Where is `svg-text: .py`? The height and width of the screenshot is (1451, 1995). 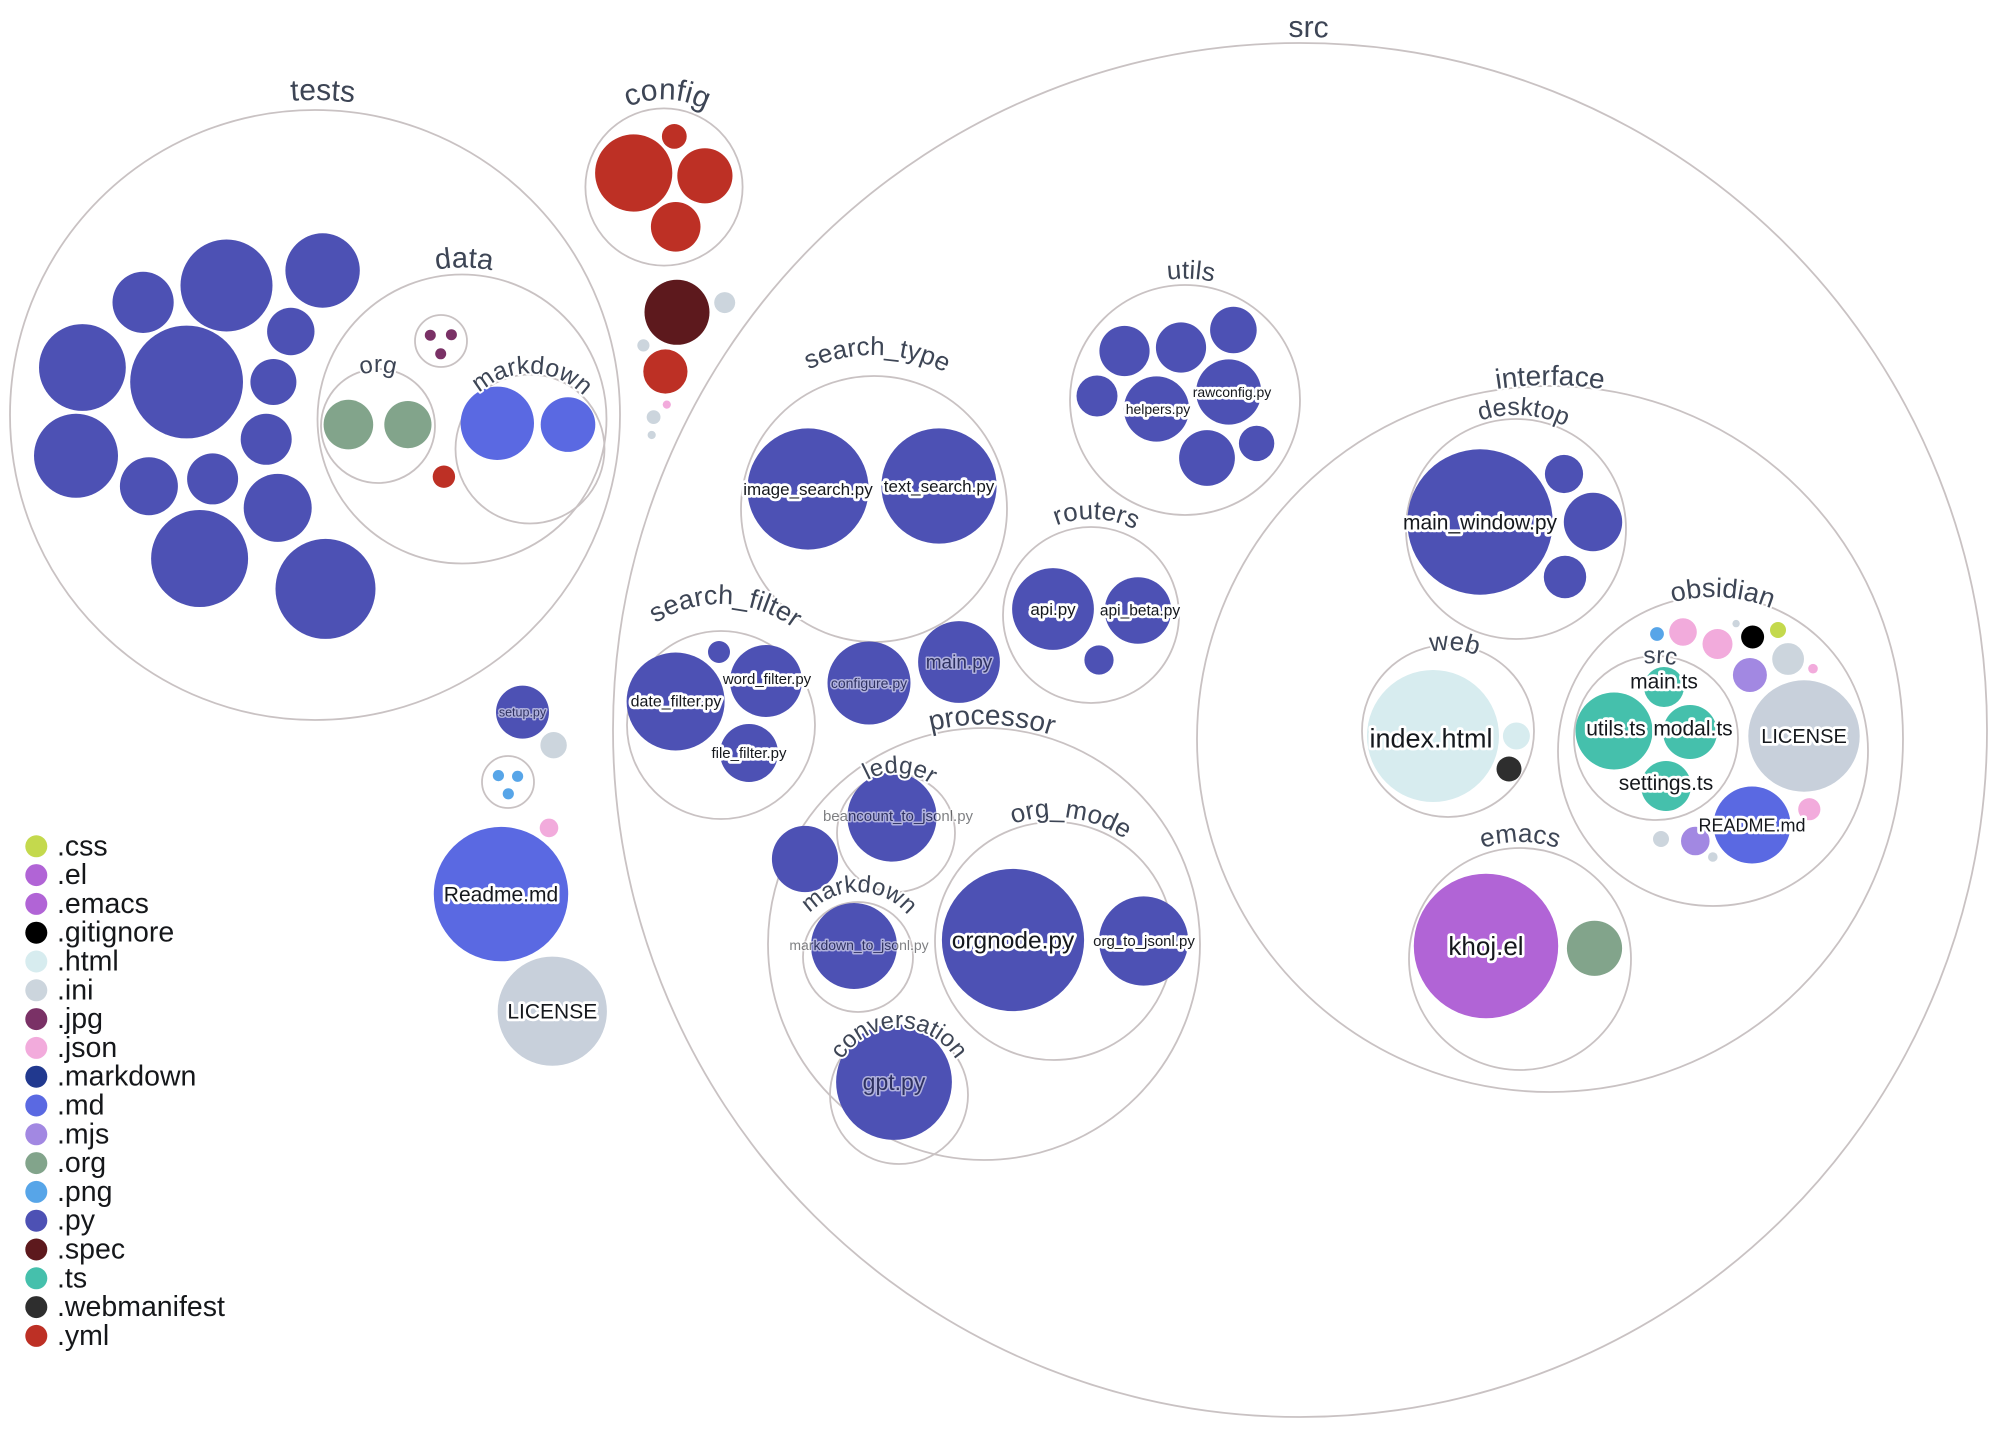
svg-text: .py is located at coordinates (76, 1221).